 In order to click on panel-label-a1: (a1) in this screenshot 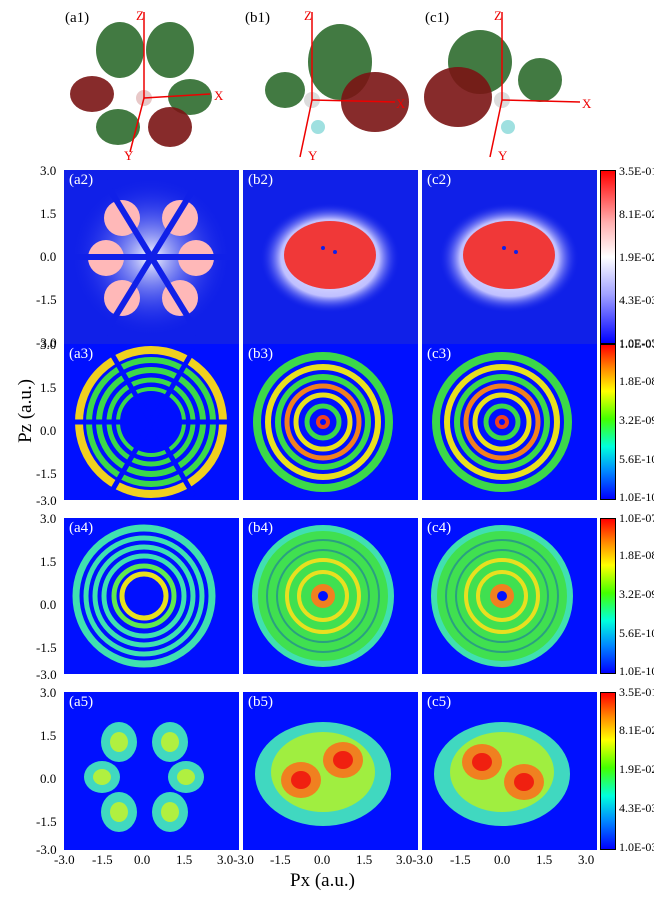, I will do `click(77, 18)`.